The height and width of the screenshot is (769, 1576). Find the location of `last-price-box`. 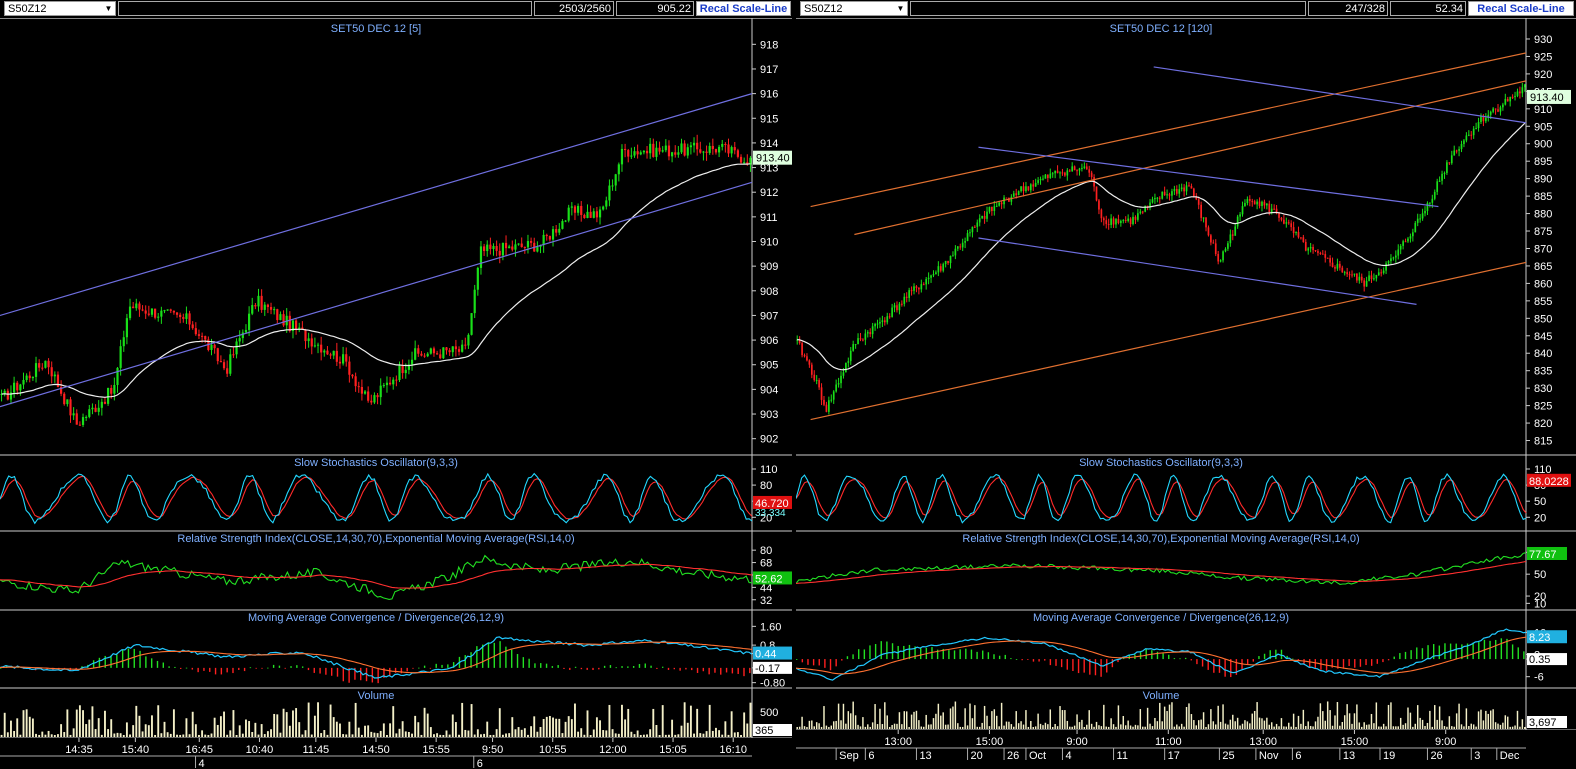

last-price-box is located at coordinates (1549, 96).